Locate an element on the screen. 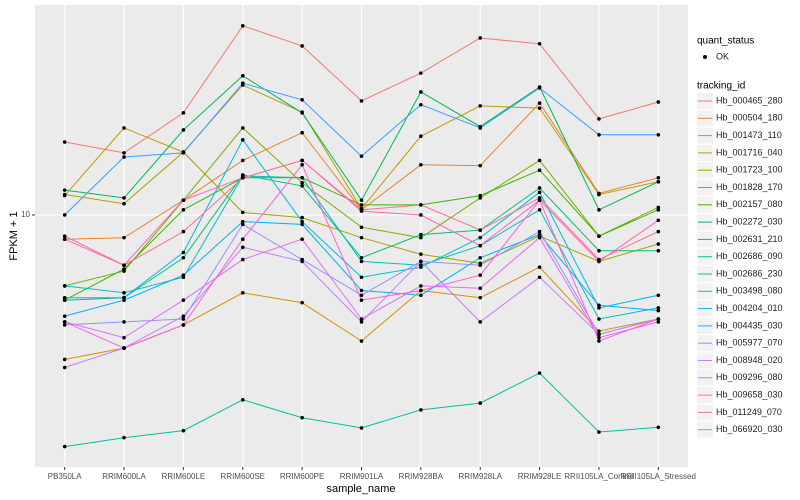 Image resolution: width=800 pixels, height=500 pixels. legend-label: OK is located at coordinates (722, 56).